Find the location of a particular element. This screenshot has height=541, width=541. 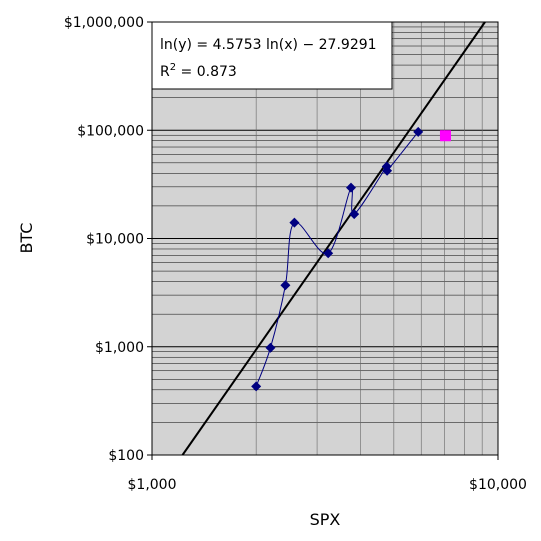

equation-text: ln(y) = 4.5753 ln(x) − 27.9291 is located at coordinates (268, 45).